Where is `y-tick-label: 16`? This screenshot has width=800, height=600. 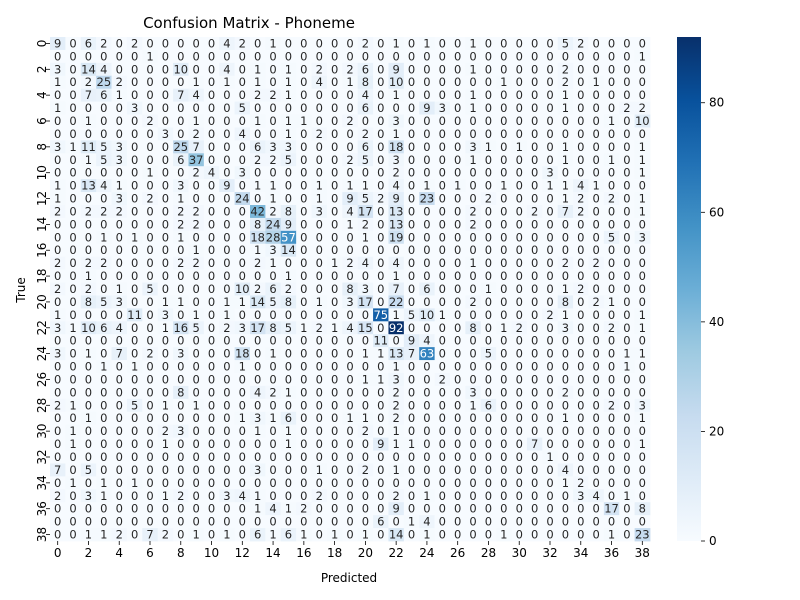 y-tick-label: 16 is located at coordinates (42, 250).